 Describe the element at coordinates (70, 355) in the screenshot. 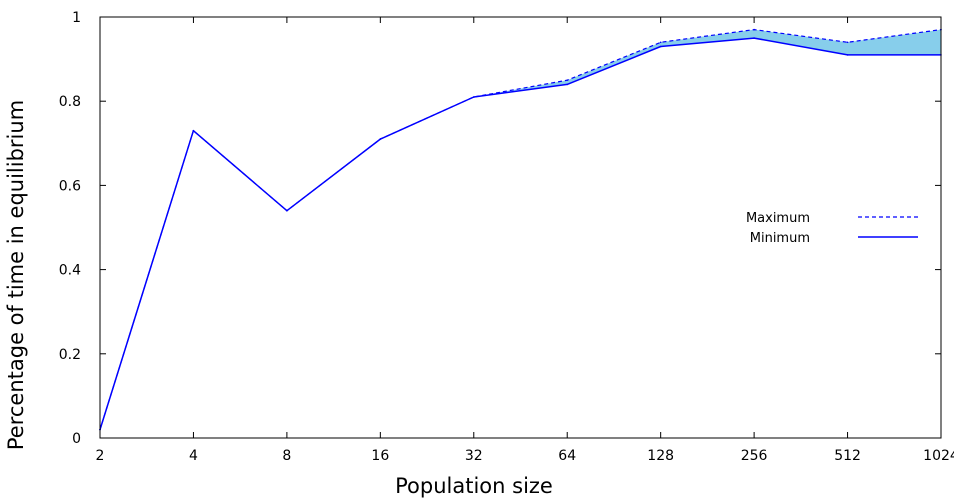

I see `y-tick-label: 0.2` at that location.